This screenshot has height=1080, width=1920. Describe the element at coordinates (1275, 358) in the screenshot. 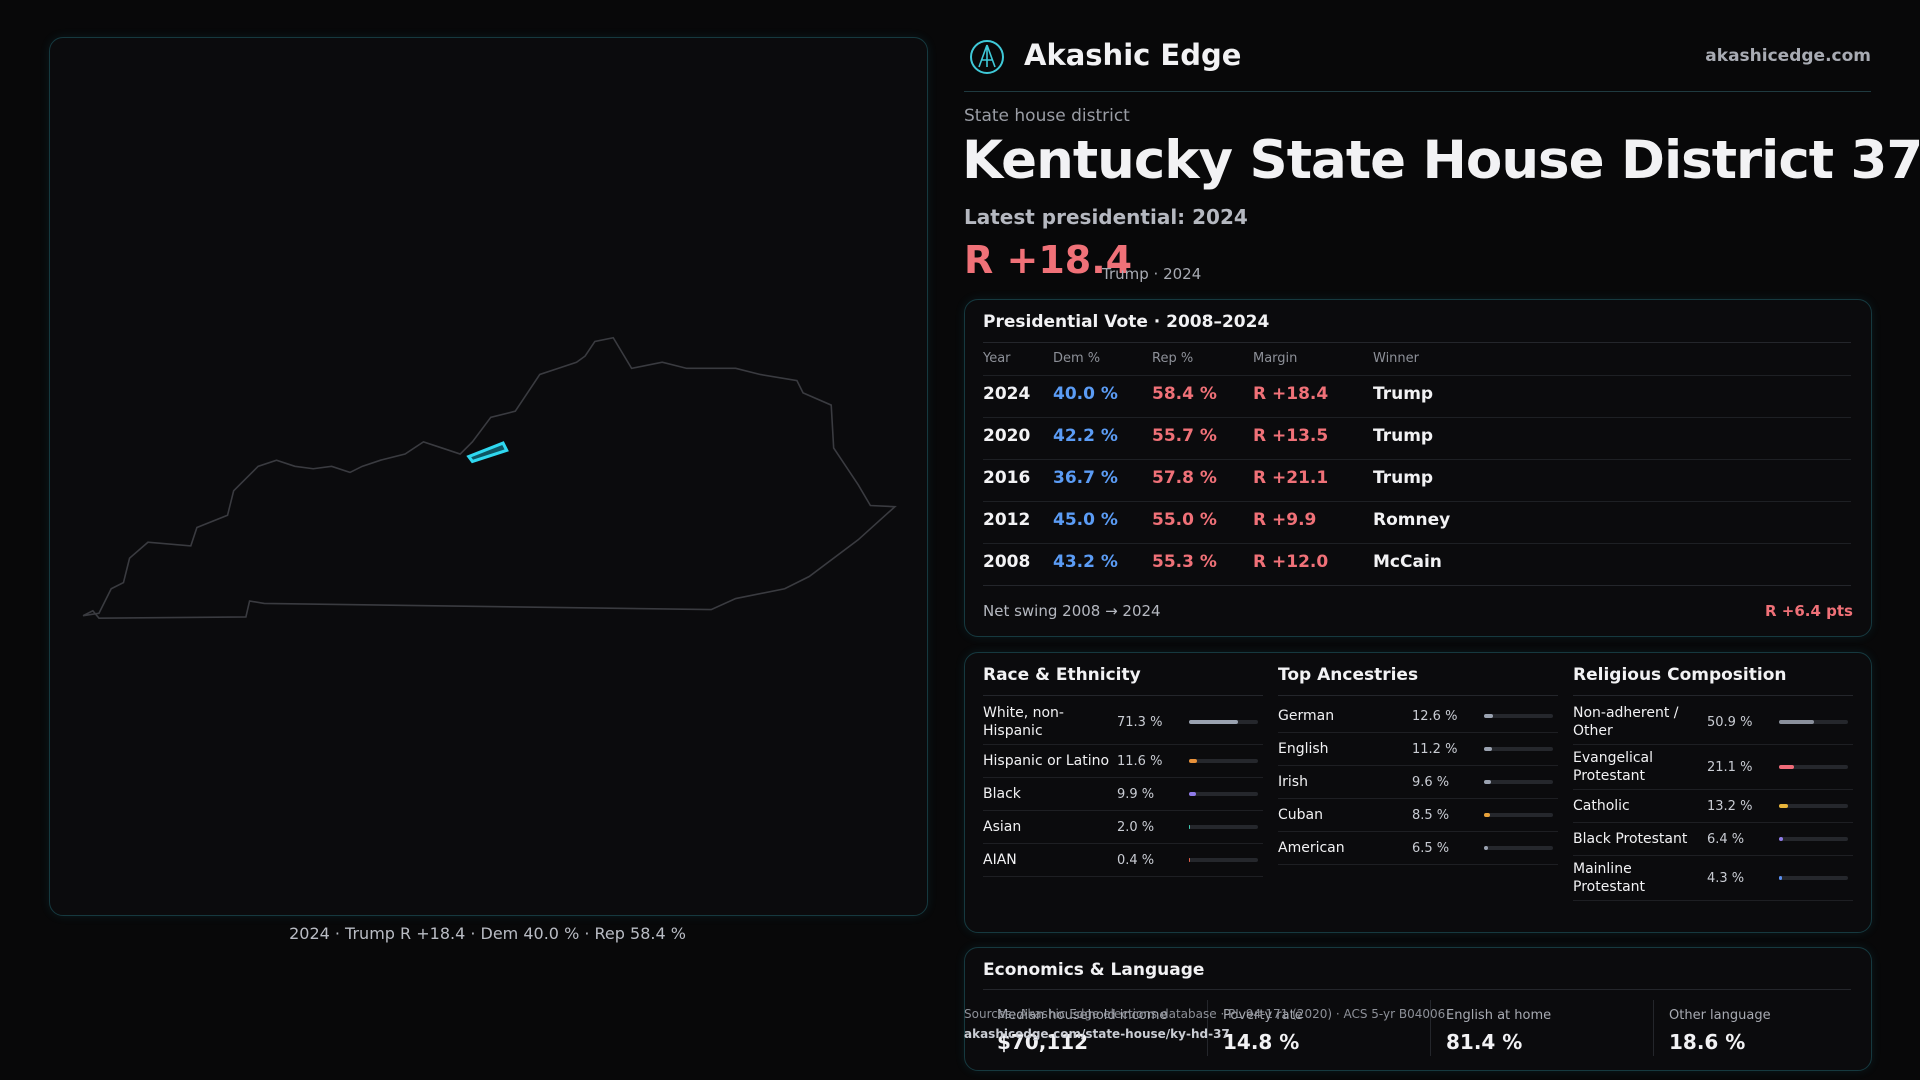

I see `column-header: Margin` at that location.